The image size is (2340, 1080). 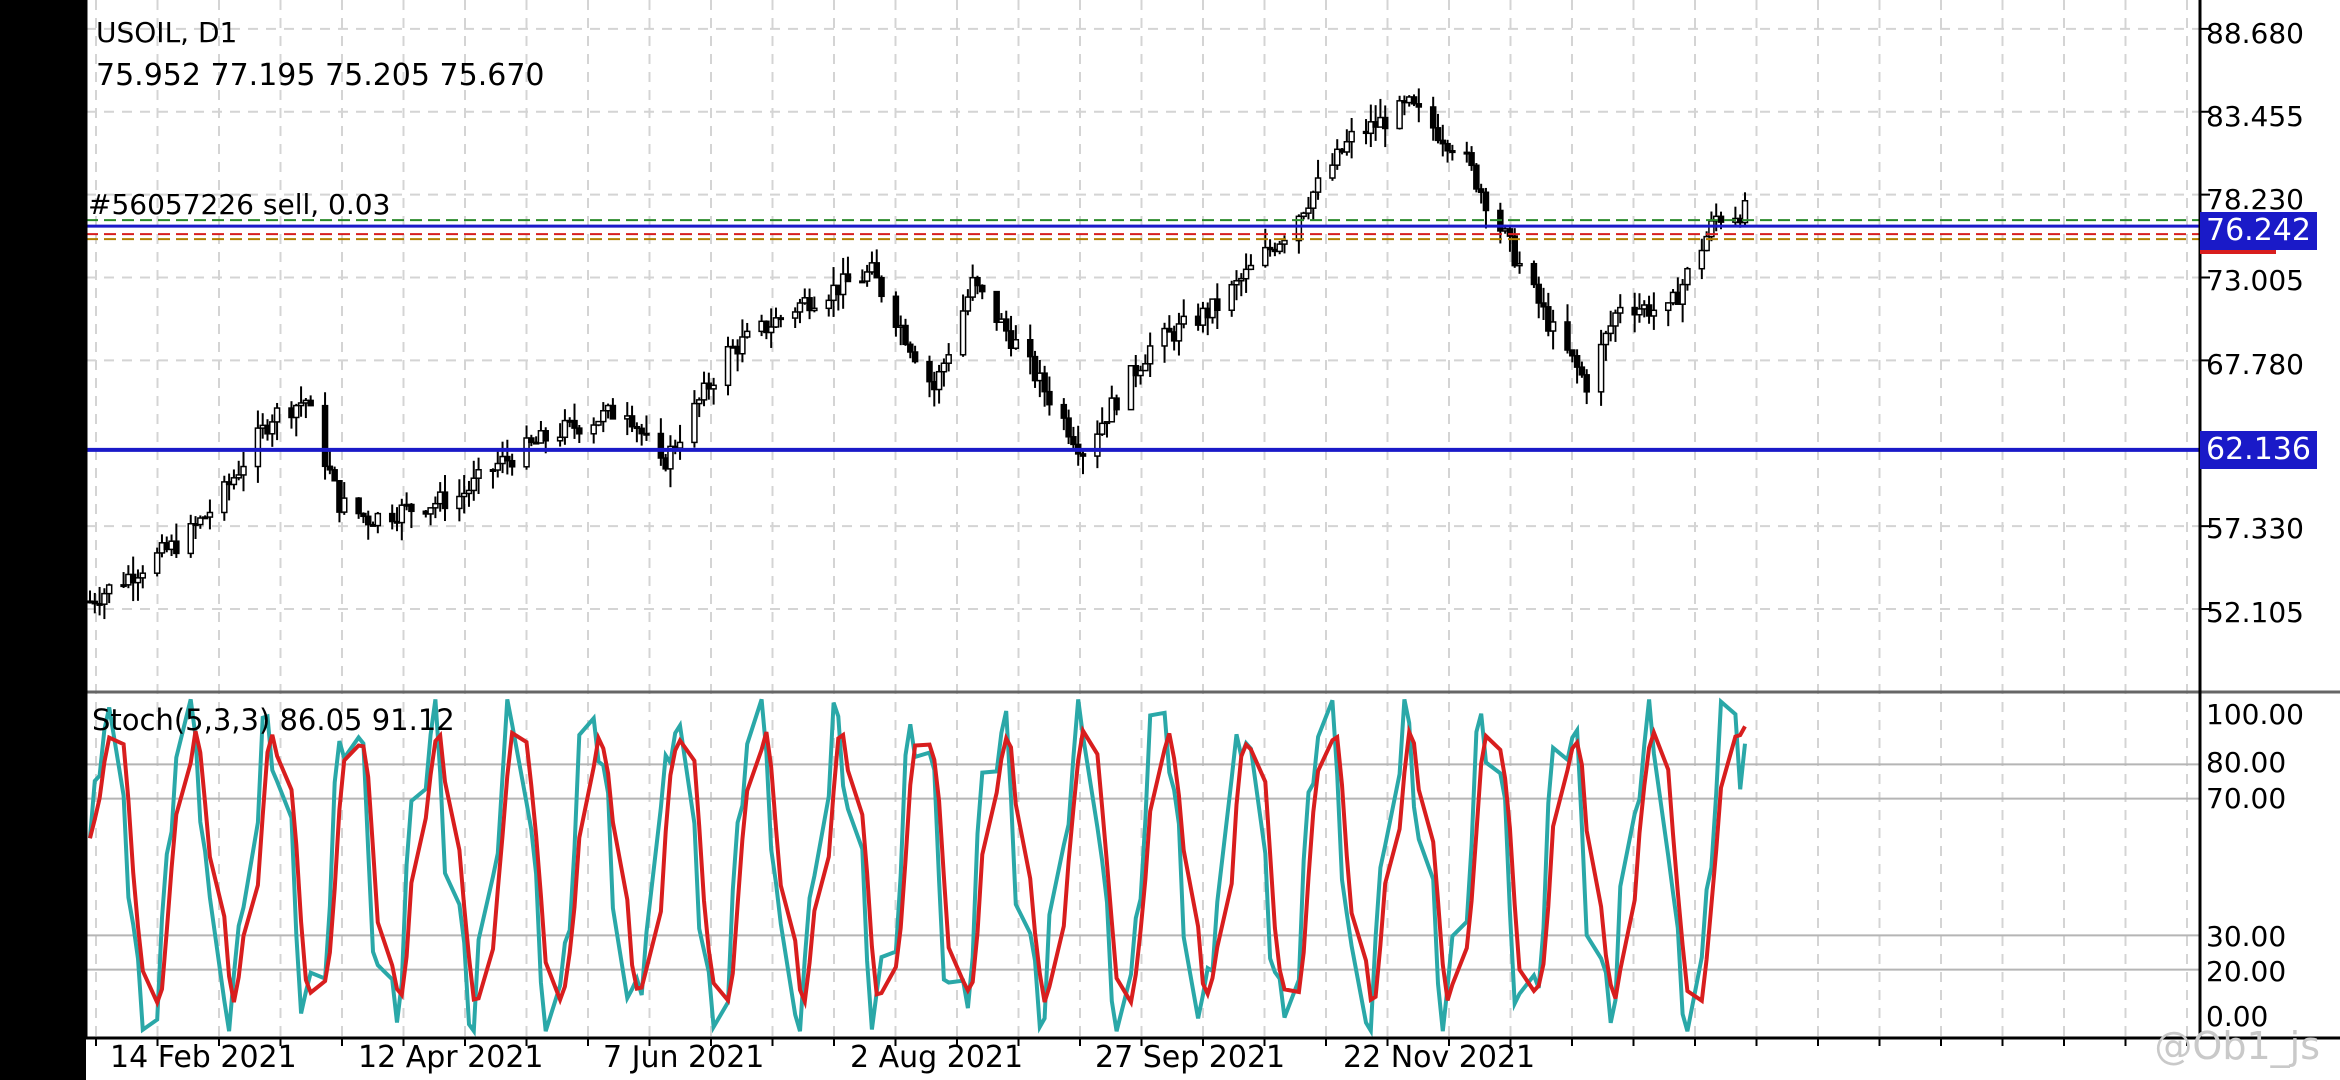 What do you see at coordinates (320, 75) in the screenshot?
I see `ohlc-header: 75.952 77.195 75.205 75.670` at bounding box center [320, 75].